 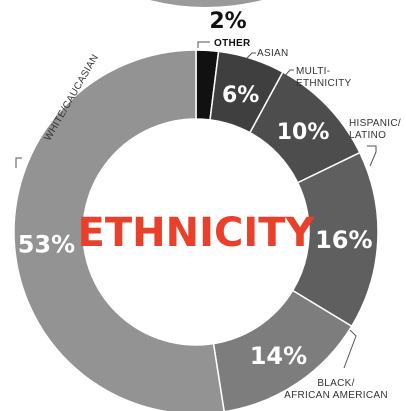 I want to click on category-label-multi-ethnicity: MULTI-ETHNICITY, so click(x=324, y=77).